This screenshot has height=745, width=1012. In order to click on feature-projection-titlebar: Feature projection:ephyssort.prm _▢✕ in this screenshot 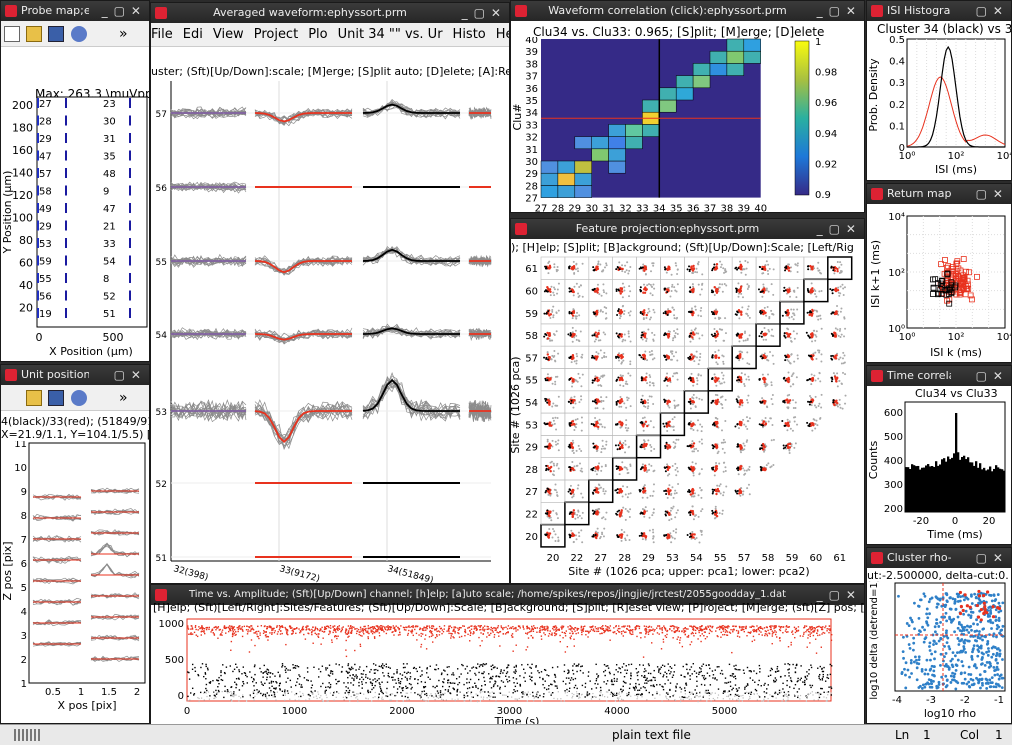, I will do `click(687, 229)`.